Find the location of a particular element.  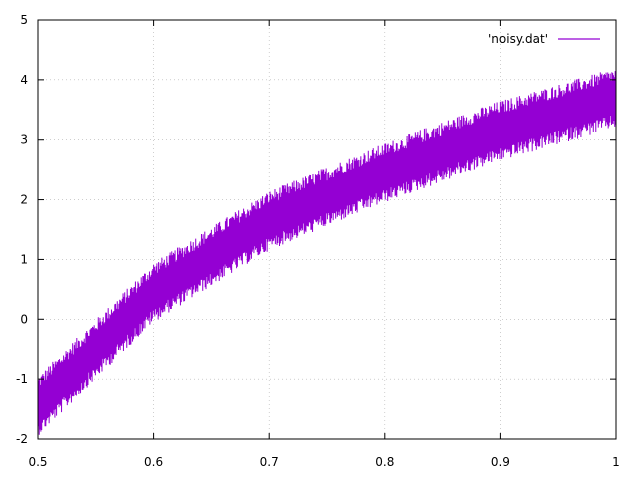

y-tick-label: 3 is located at coordinates (24, 140).